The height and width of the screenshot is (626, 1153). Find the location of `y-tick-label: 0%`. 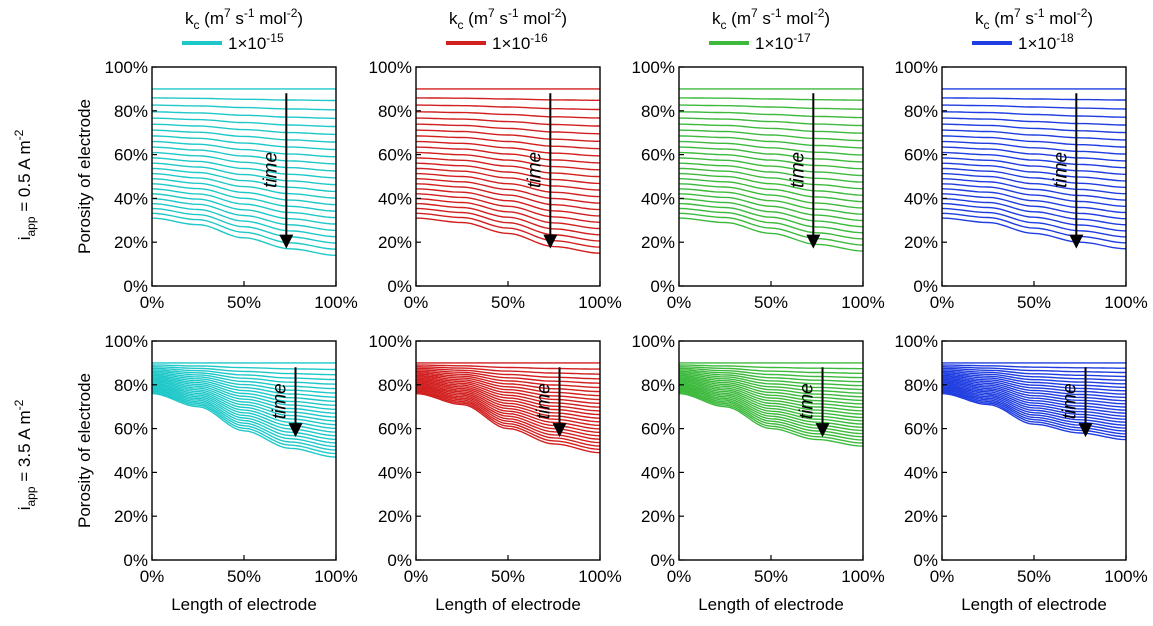

y-tick-label: 0% is located at coordinates (399, 286).